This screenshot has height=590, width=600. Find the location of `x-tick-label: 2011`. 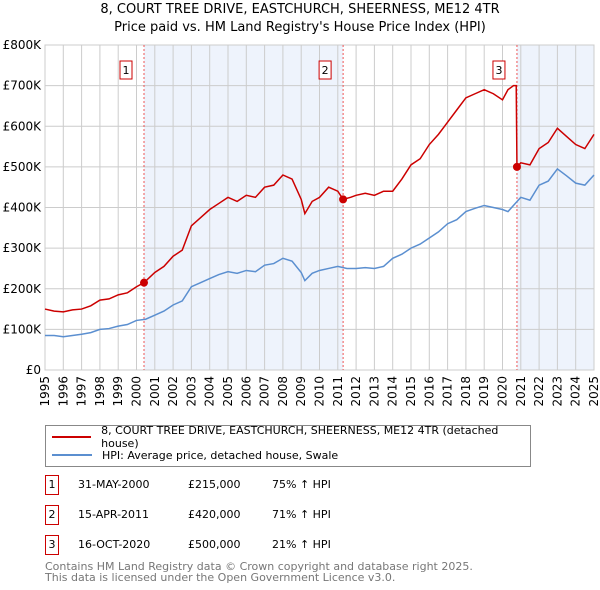

x-tick-label: 2011 is located at coordinates (338, 391).